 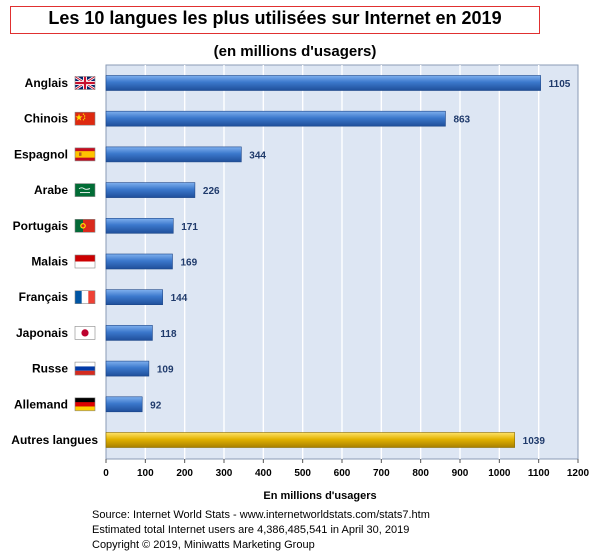 I want to click on category-label: Chinois, so click(x=46, y=119).